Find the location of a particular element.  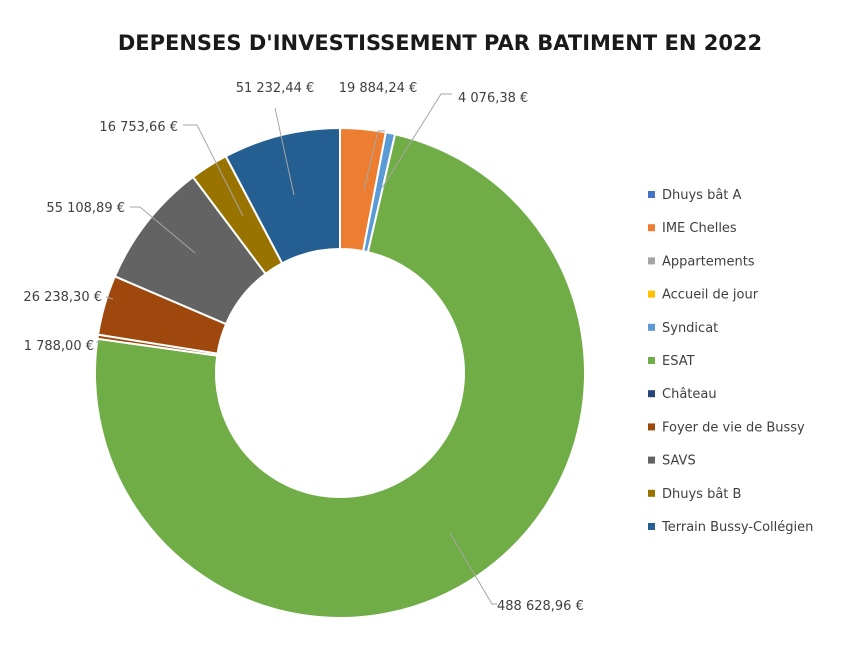

legend-label-1: Dhuys bât A is located at coordinates (702, 195).